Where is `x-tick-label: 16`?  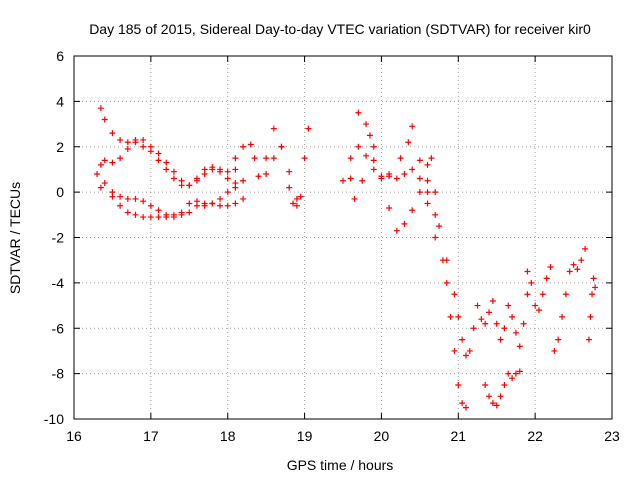 x-tick-label: 16 is located at coordinates (74, 436).